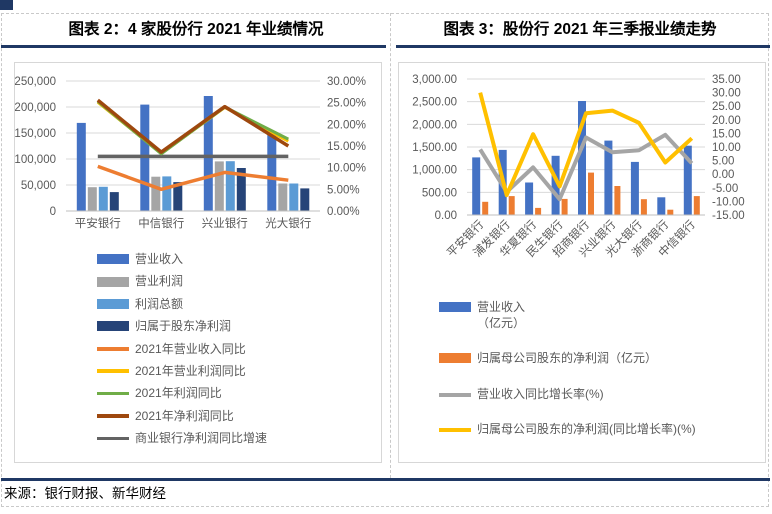 The height and width of the screenshot is (514, 772). What do you see at coordinates (343, 212) in the screenshot?
I see `right-axis-tick-label: 0.00%` at bounding box center [343, 212].